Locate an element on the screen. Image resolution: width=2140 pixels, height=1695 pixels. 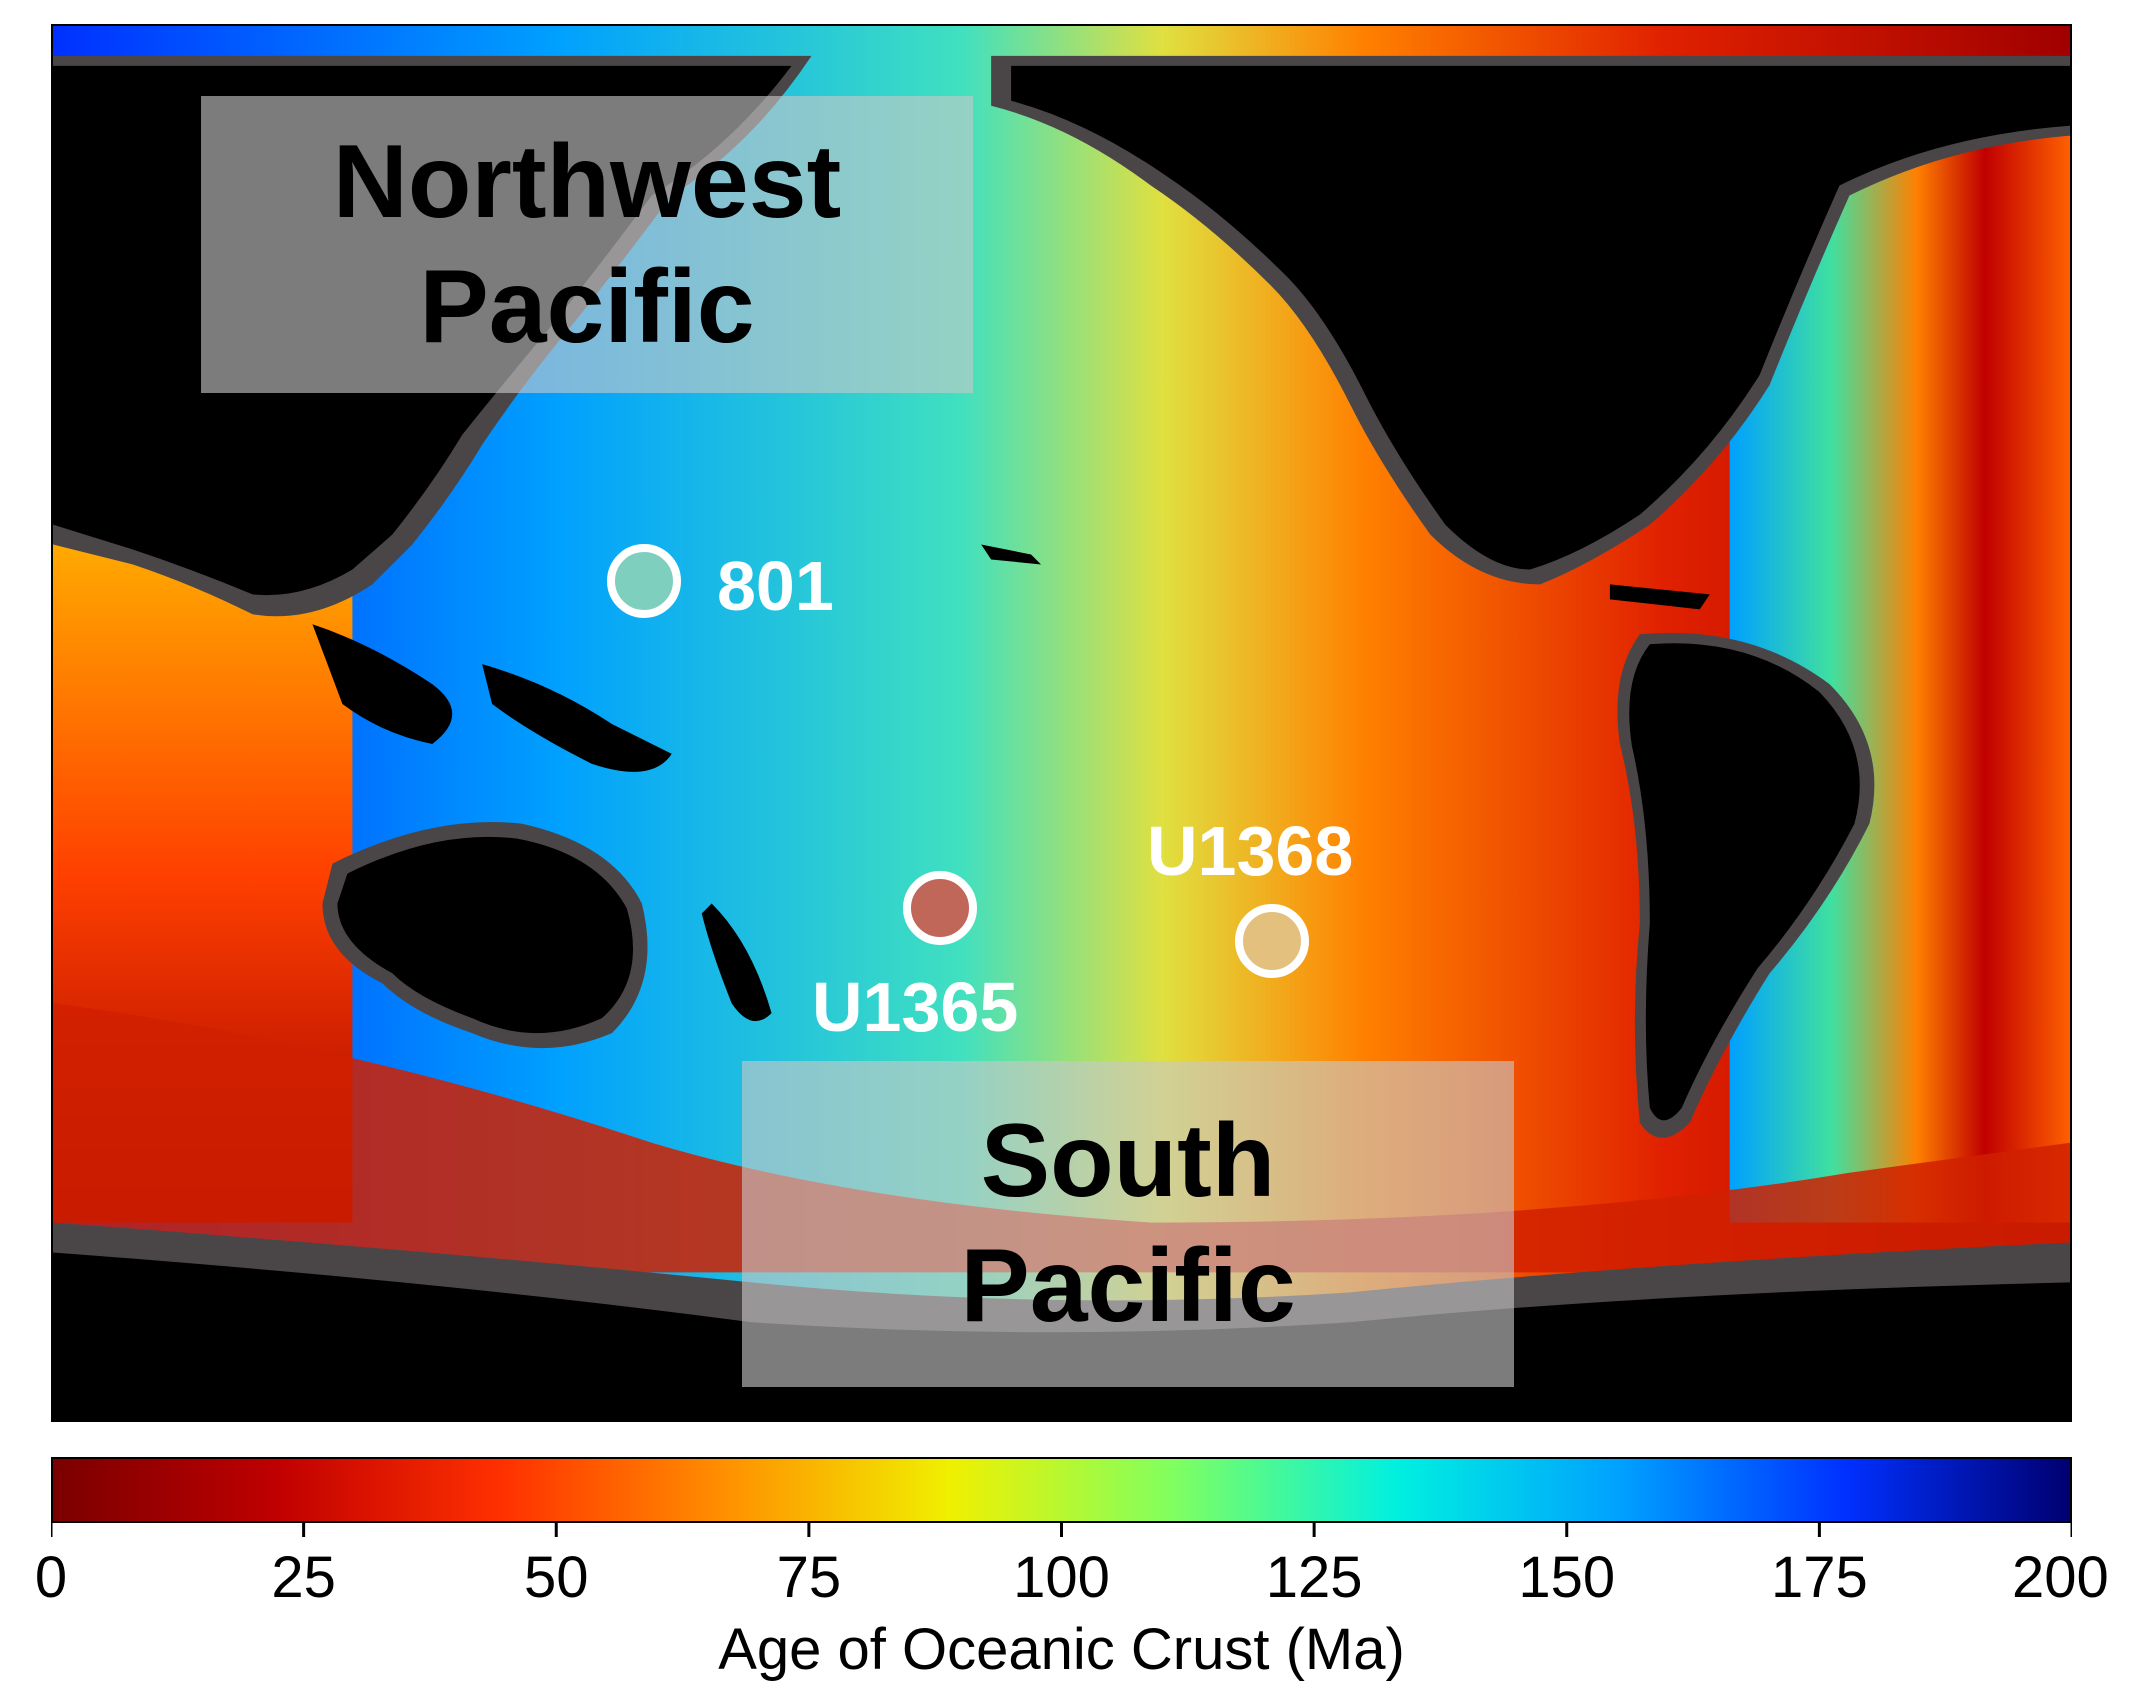
colorbar-tick-label: 25 is located at coordinates (303, 1577).